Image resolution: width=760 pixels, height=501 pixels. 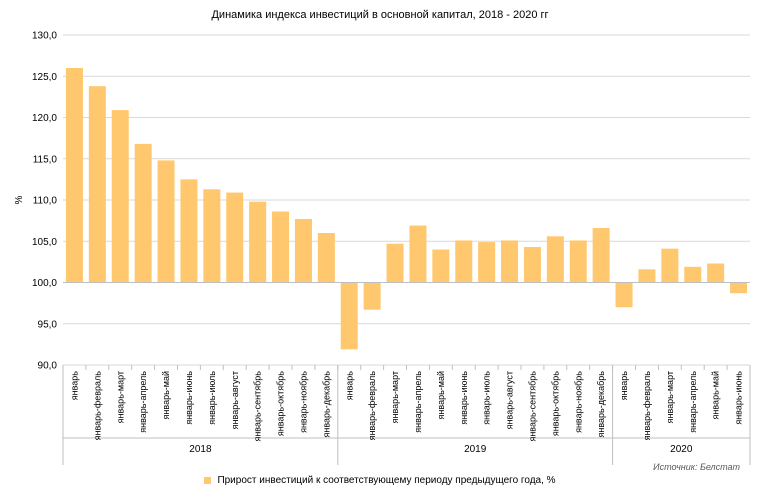 What do you see at coordinates (681, 449) in the screenshot?
I see `group-label: 2020` at bounding box center [681, 449].